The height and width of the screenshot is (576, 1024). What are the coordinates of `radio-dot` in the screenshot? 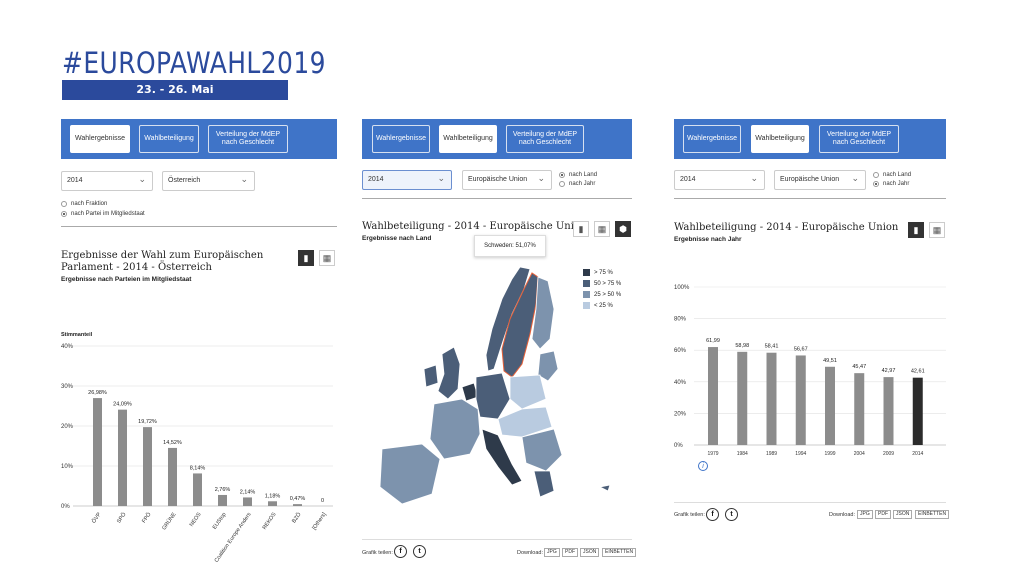 It's located at (876, 175).